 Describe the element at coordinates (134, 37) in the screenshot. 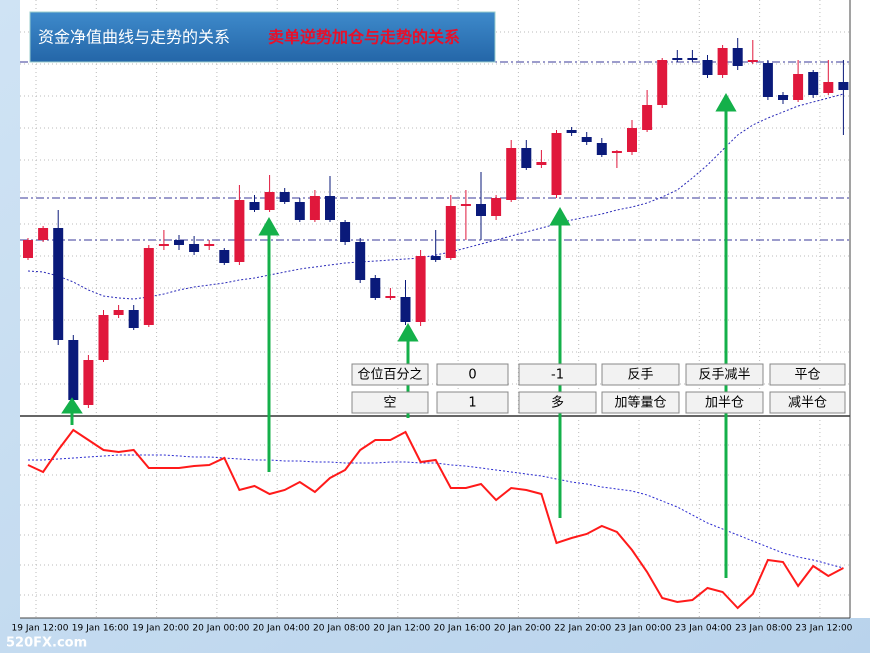

I see `title: 资金净值曲线与走势的关系` at that location.